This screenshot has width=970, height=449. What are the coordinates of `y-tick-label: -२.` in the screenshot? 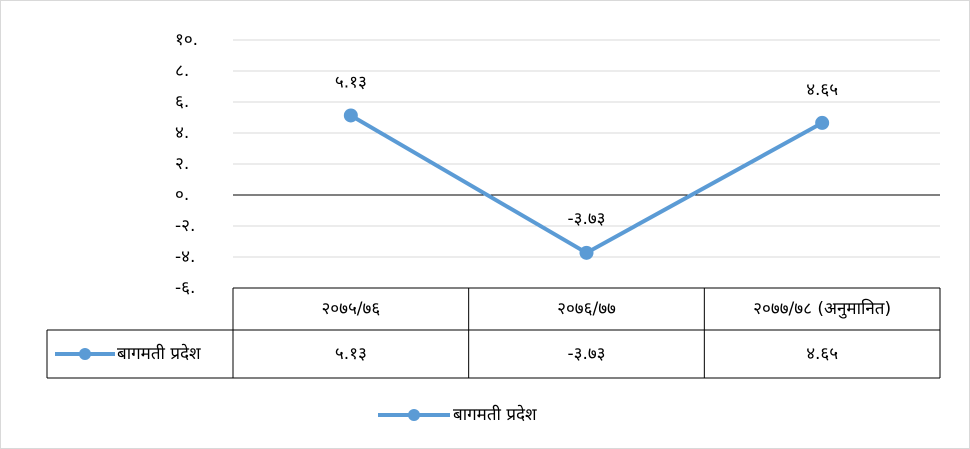 It's located at (185, 226).